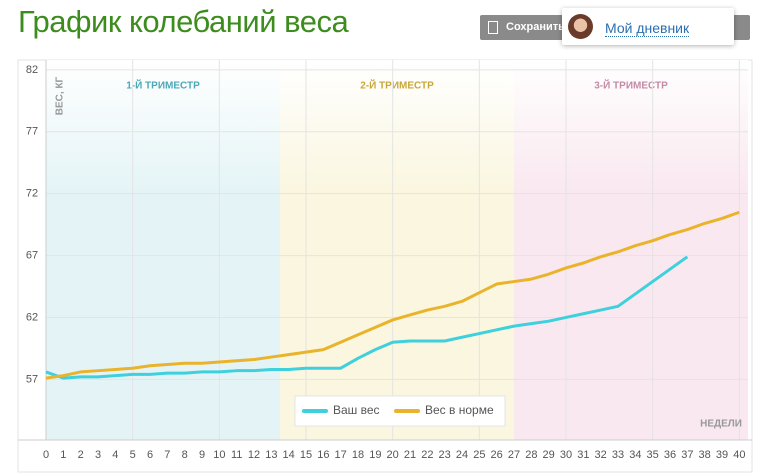  I want to click on x-tick-label: 3, so click(98, 455).